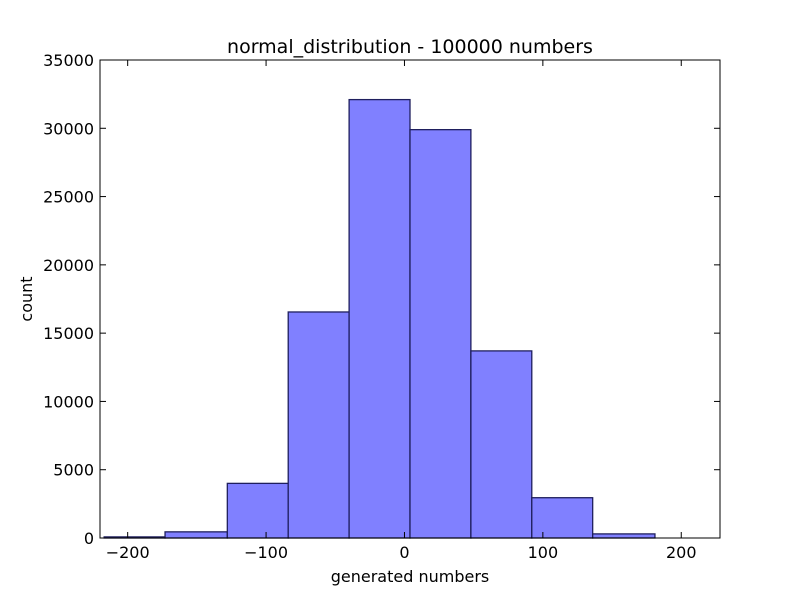 This screenshot has width=800, height=597. I want to click on x-tick-label: 200, so click(681, 552).